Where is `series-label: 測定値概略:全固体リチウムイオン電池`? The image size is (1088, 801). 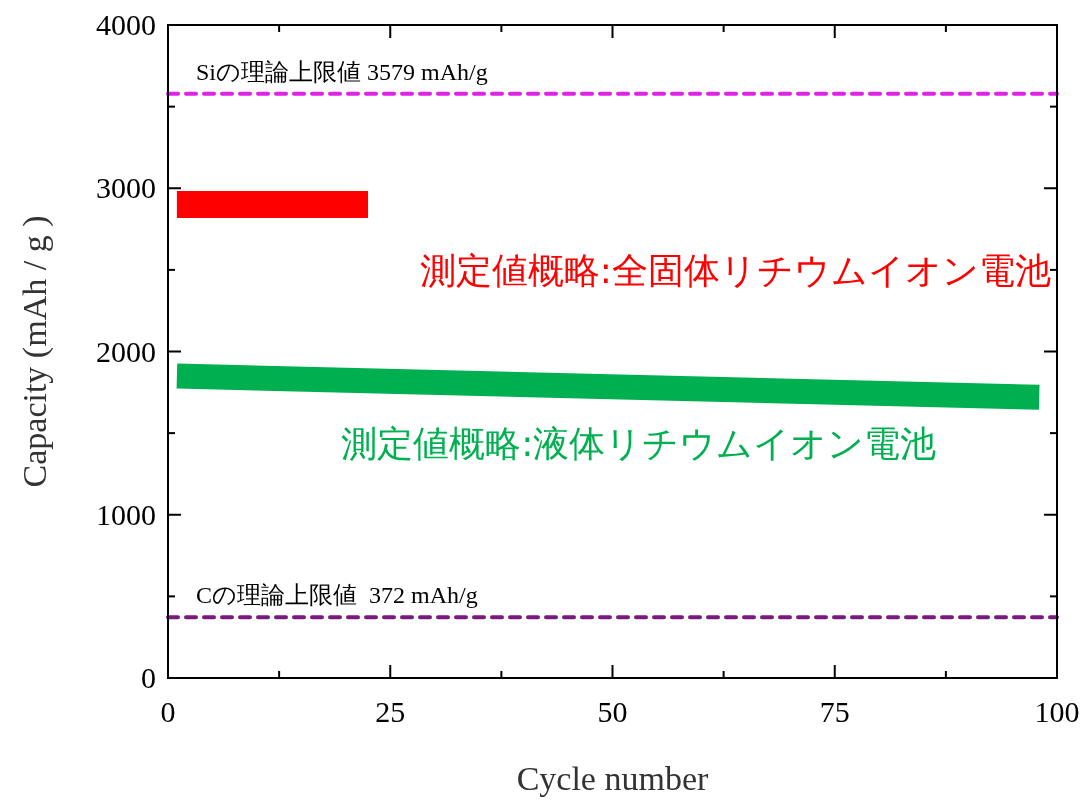
series-label: 測定値概略:全固体リチウムイオン電池 is located at coordinates (735, 270).